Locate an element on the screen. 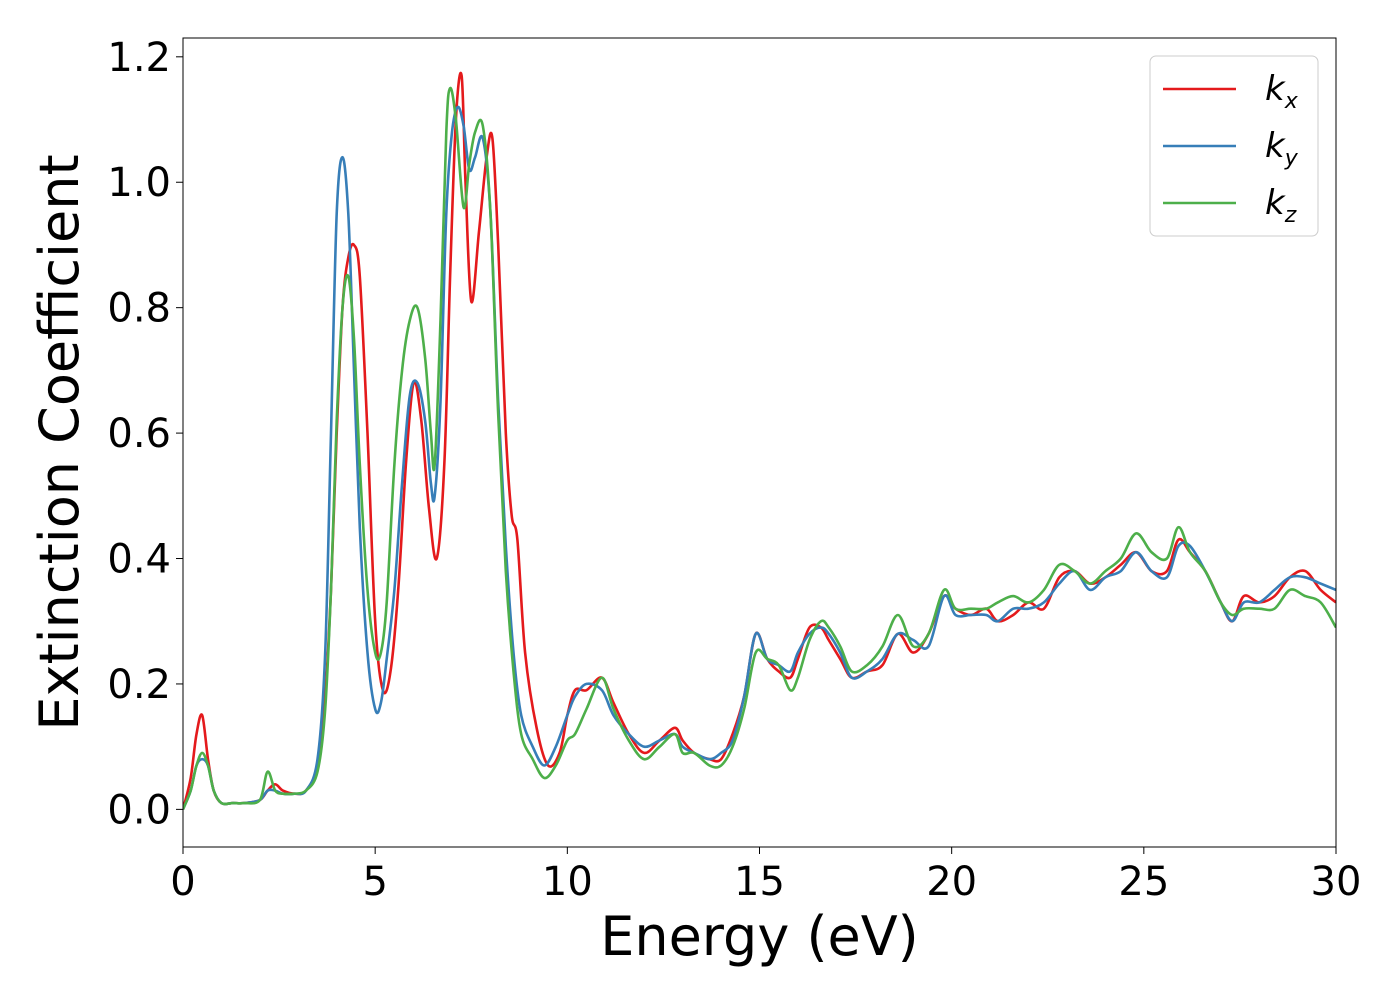 The width and height of the screenshot is (1400, 1000). x-axis-ticks: 0 5 10 15 20 25 30 is located at coordinates (765, 876).